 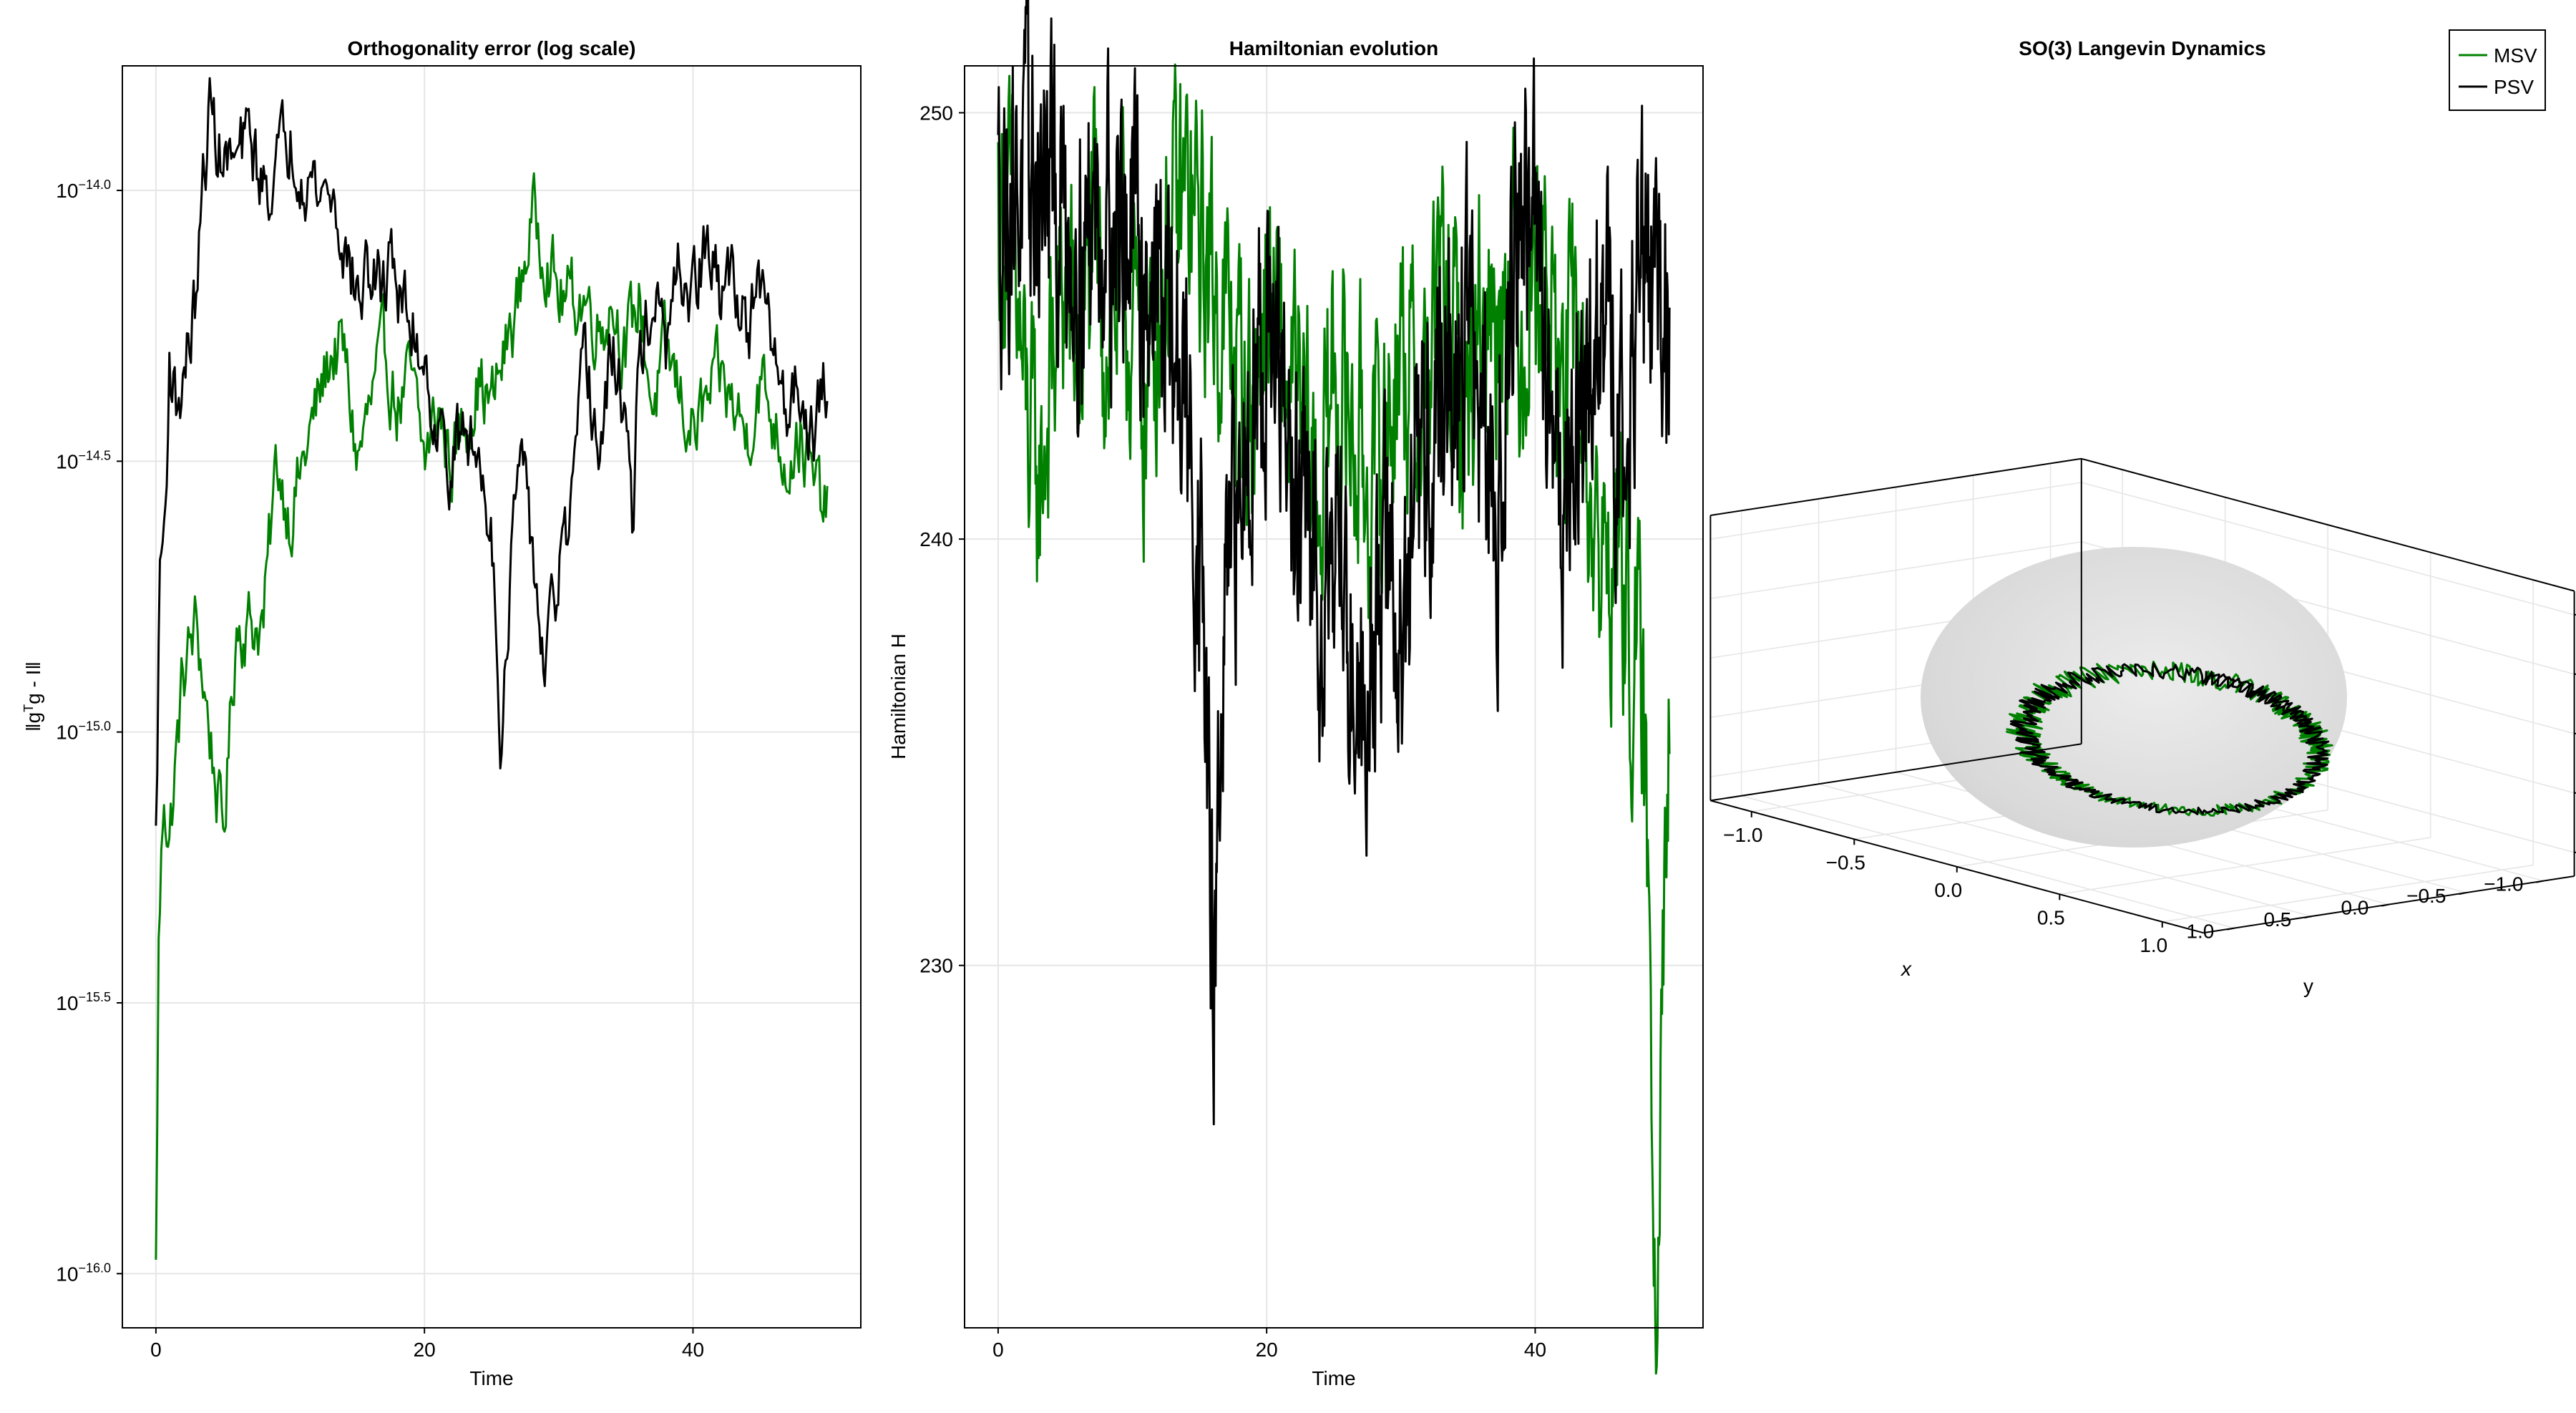 I want to click on y-tick-label: 250, so click(x=936, y=113).